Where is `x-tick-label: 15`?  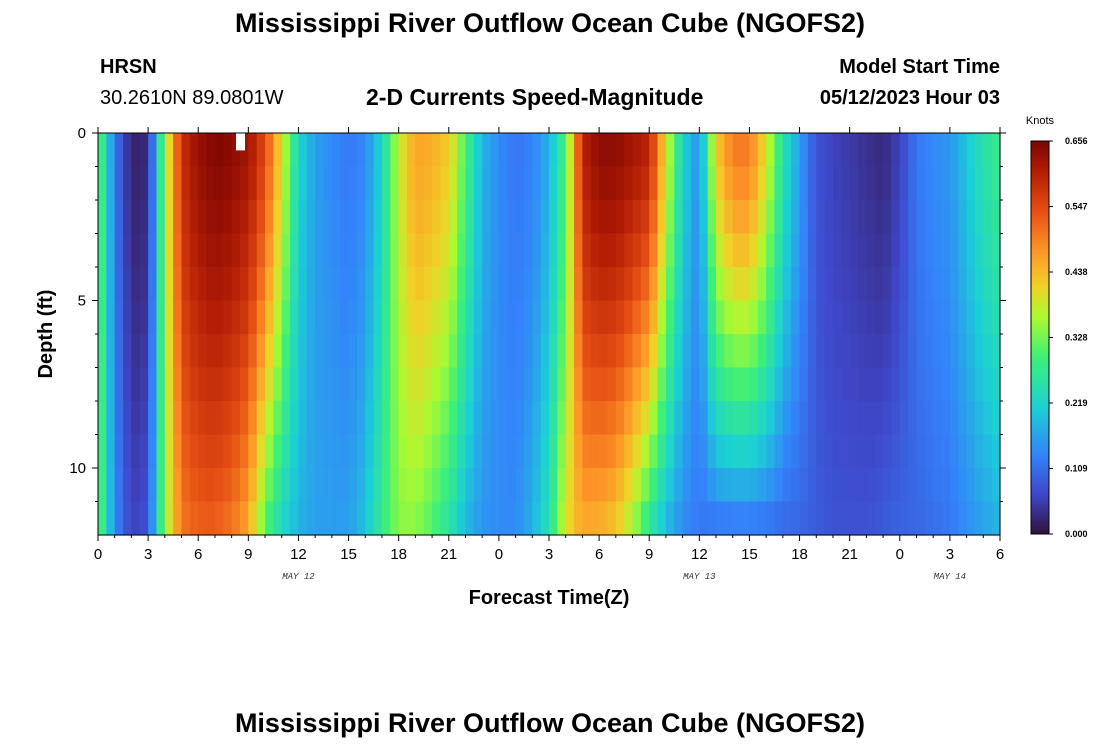 x-tick-label: 15 is located at coordinates (749, 554).